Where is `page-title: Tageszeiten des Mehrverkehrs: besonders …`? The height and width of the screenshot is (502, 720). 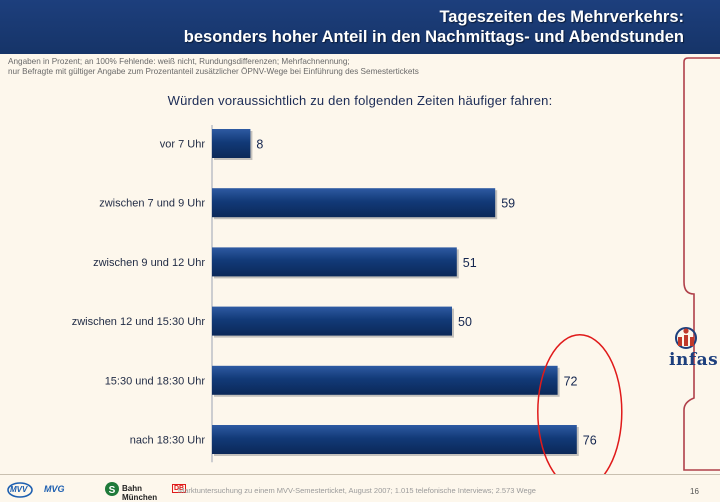 page-title: Tageszeiten des Mehrverkehrs: besonders … is located at coordinates (384, 27).